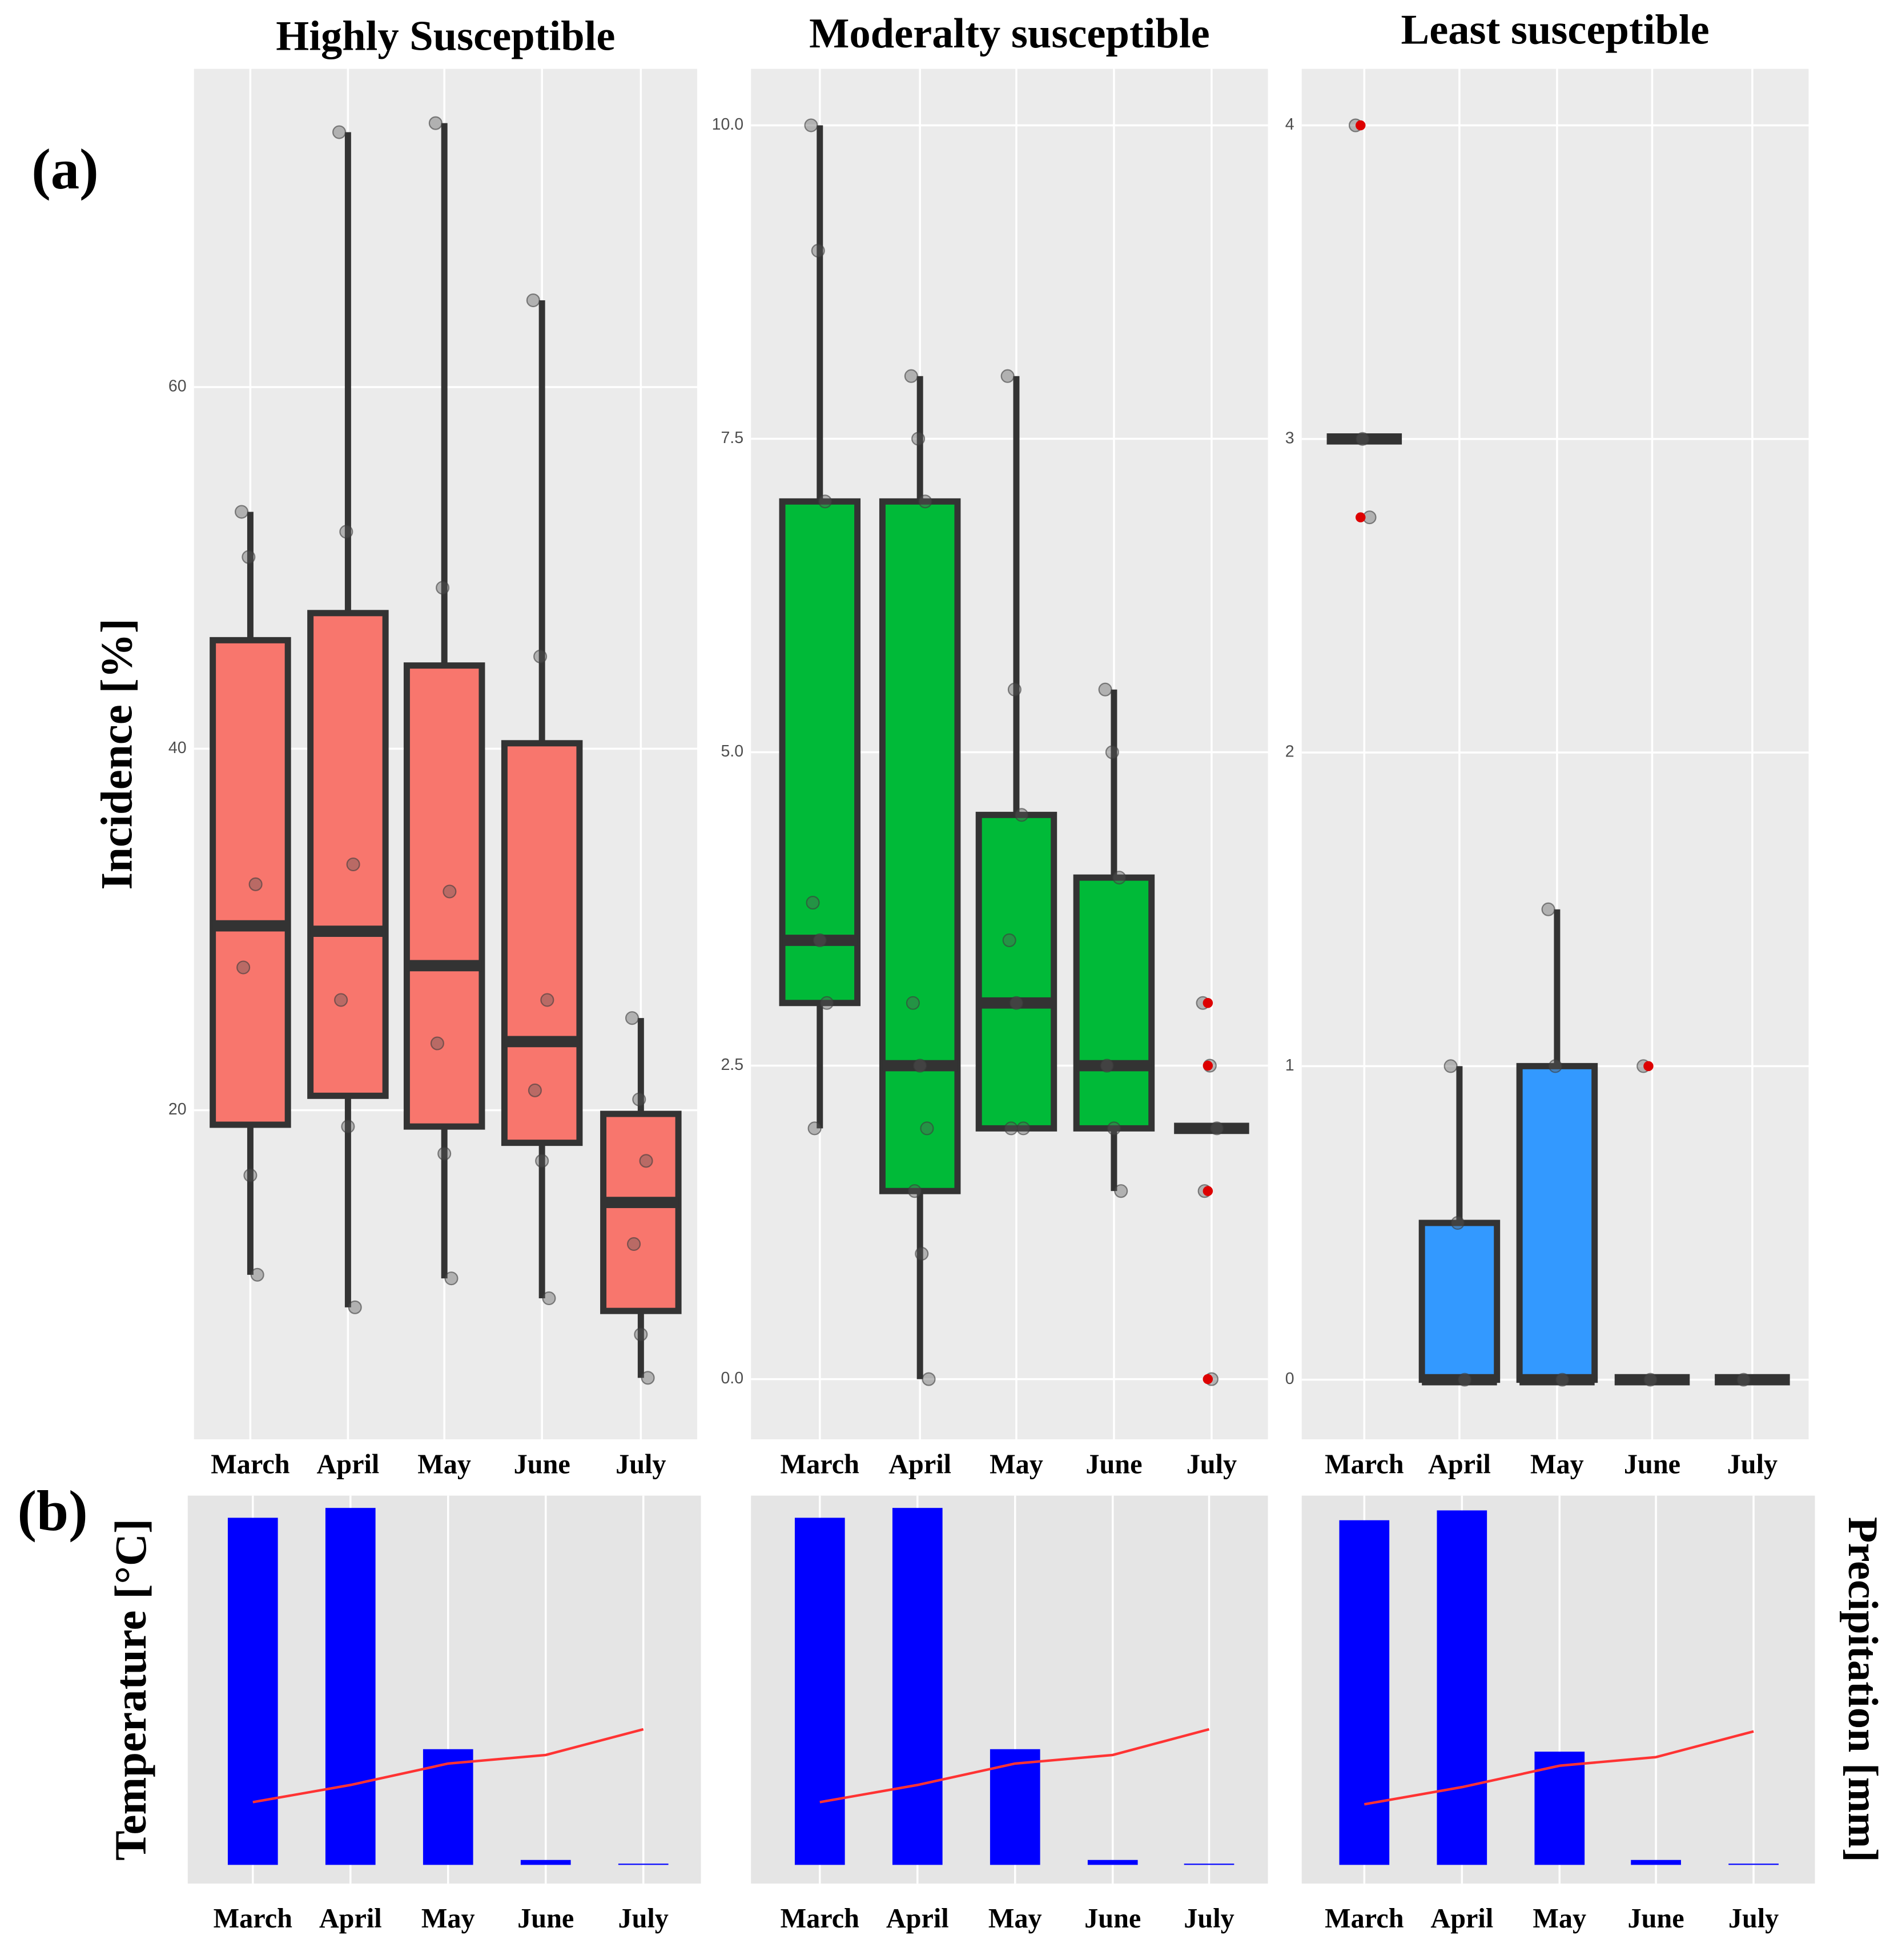 This screenshot has height=1960, width=1890. Describe the element at coordinates (1862, 1689) in the screenshot. I see `y2-axis-label: Precipitation [mm]` at that location.